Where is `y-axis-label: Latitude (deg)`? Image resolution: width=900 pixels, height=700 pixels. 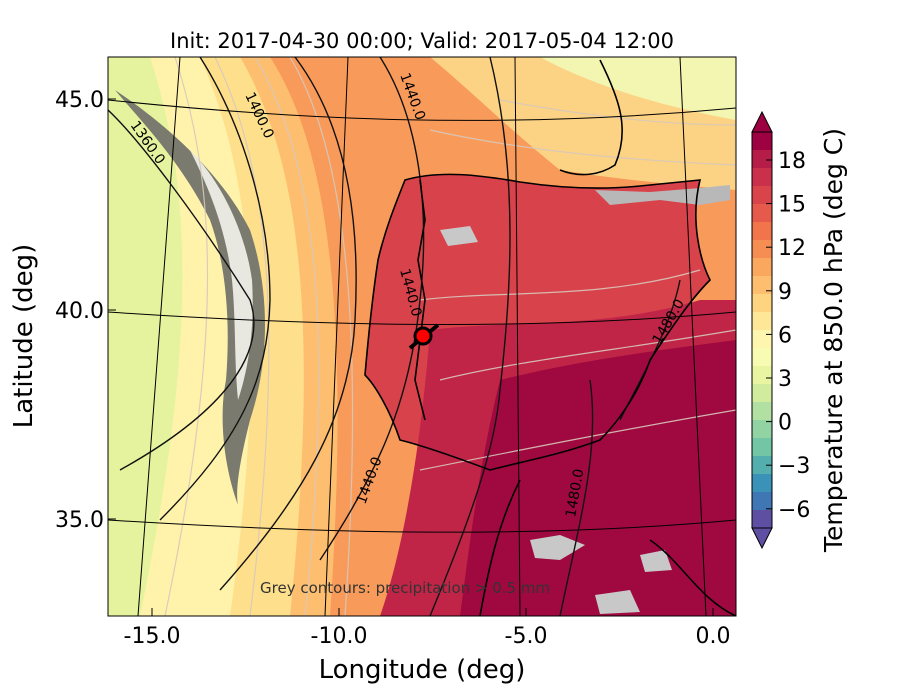 y-axis-label: Latitude (deg) is located at coordinates (24, 336).